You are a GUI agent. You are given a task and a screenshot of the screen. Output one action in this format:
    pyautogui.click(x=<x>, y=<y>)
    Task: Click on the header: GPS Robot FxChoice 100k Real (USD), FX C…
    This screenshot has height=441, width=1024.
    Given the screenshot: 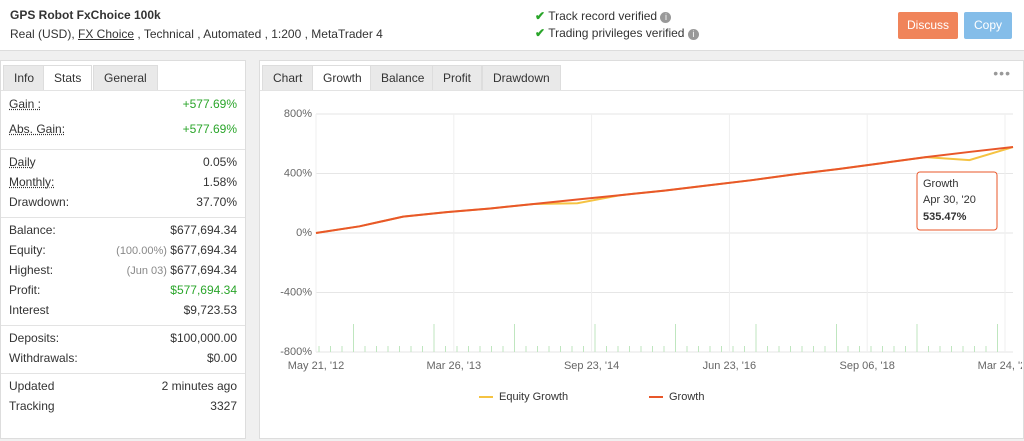 What is the action you would take?
    pyautogui.click(x=512, y=25)
    